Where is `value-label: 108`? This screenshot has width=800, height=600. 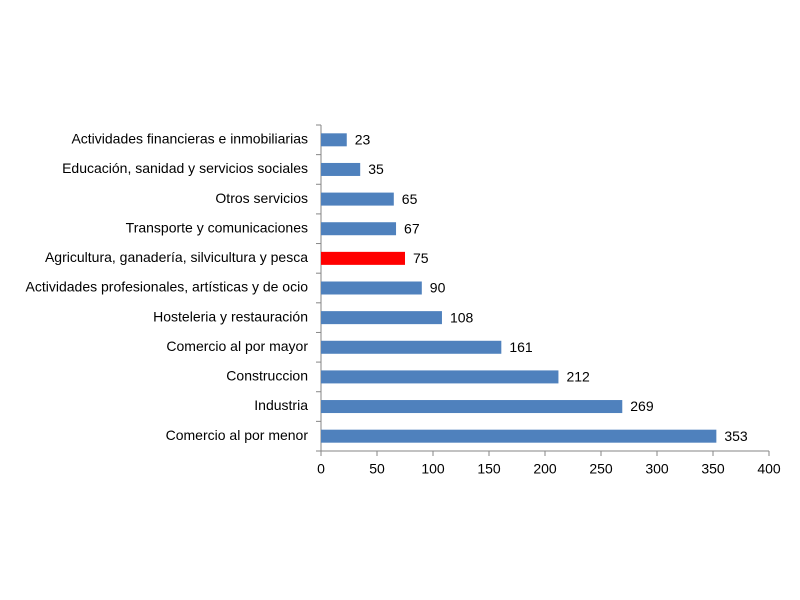 value-label: 108 is located at coordinates (462, 317).